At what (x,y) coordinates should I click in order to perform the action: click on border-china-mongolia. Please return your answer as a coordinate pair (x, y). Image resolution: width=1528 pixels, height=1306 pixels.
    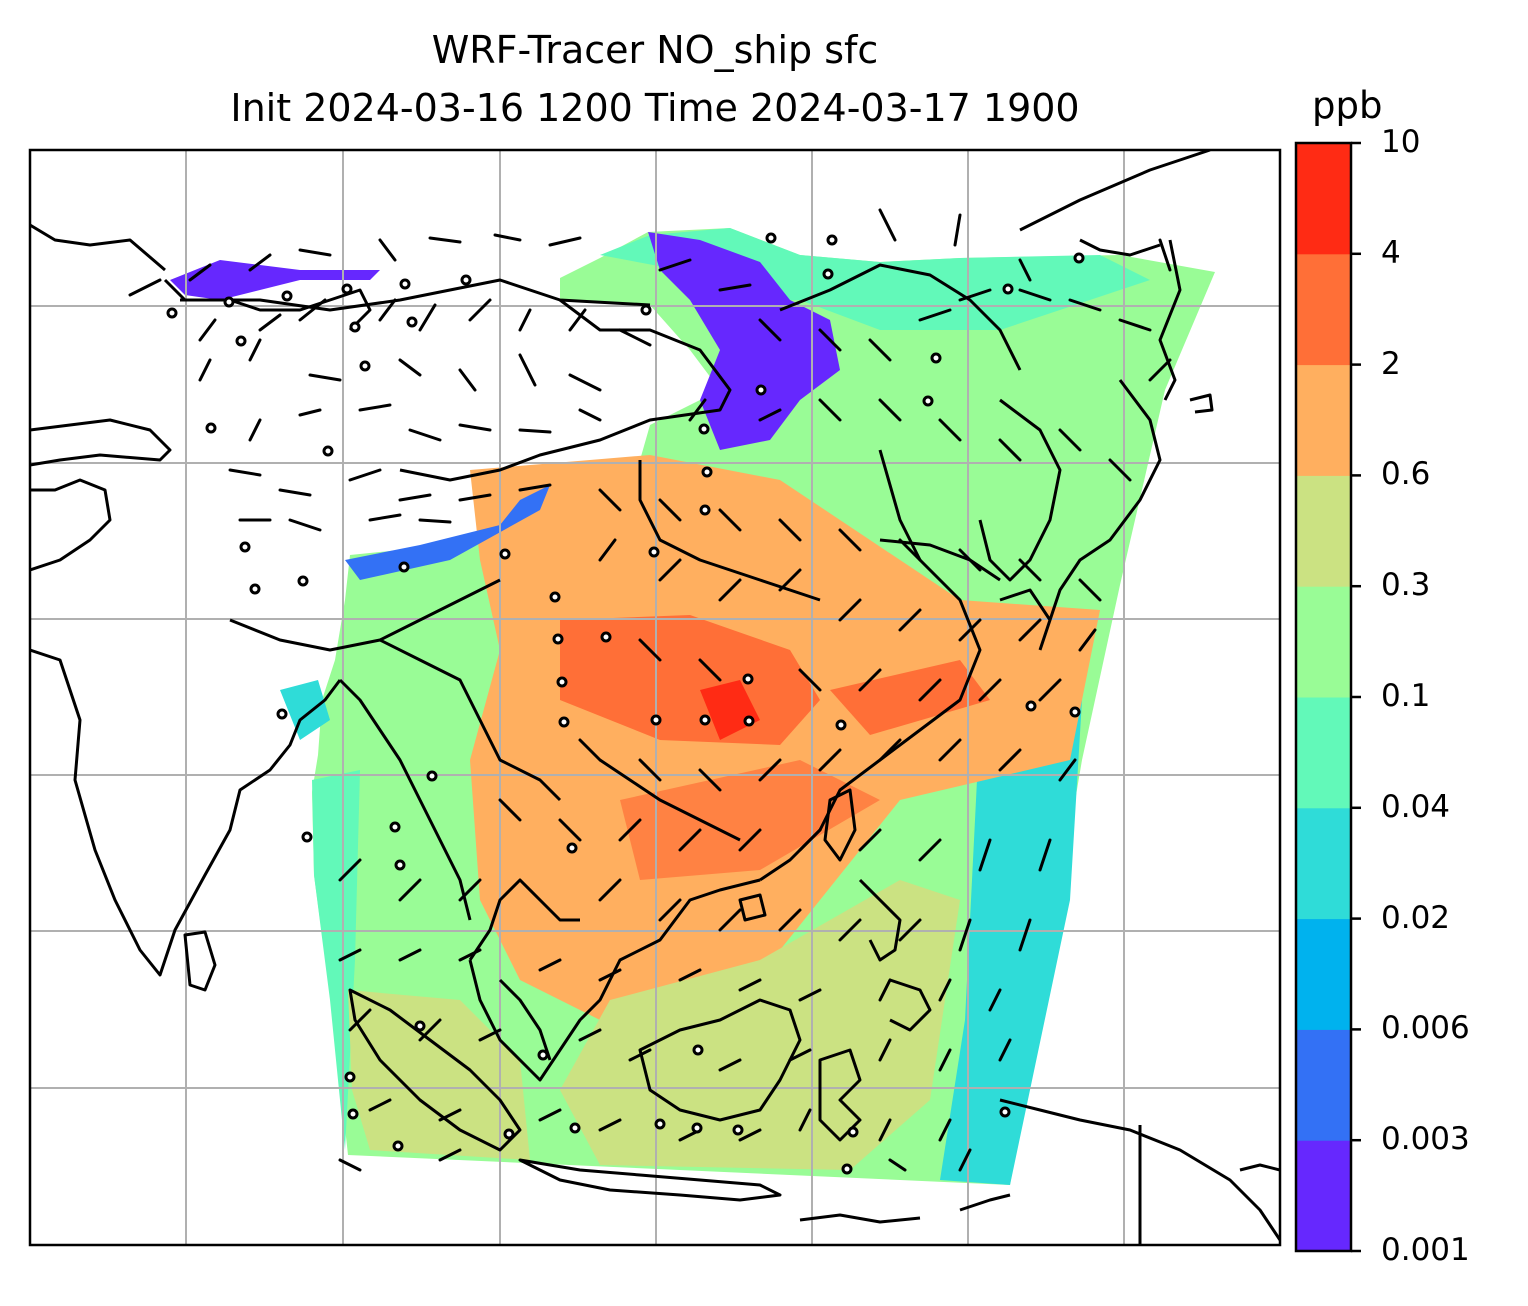
    Looking at the image, I should click on (565, 390).